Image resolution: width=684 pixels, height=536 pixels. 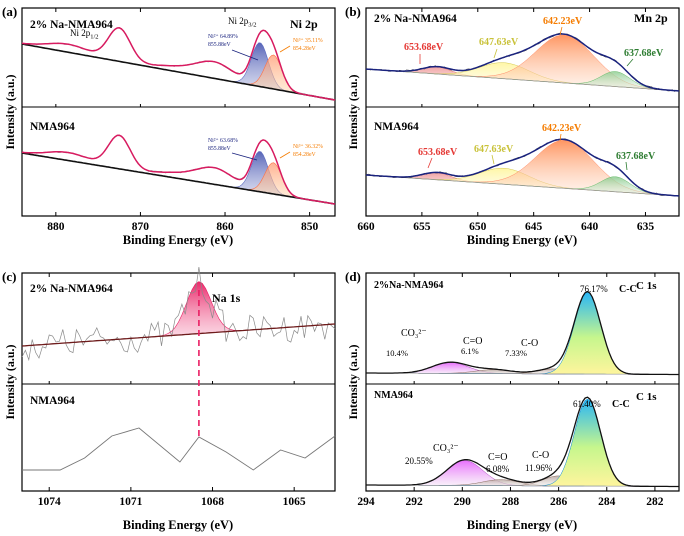 I want to click on ni2-annotation-top-line2: 855.88eV, so click(x=220, y=45).